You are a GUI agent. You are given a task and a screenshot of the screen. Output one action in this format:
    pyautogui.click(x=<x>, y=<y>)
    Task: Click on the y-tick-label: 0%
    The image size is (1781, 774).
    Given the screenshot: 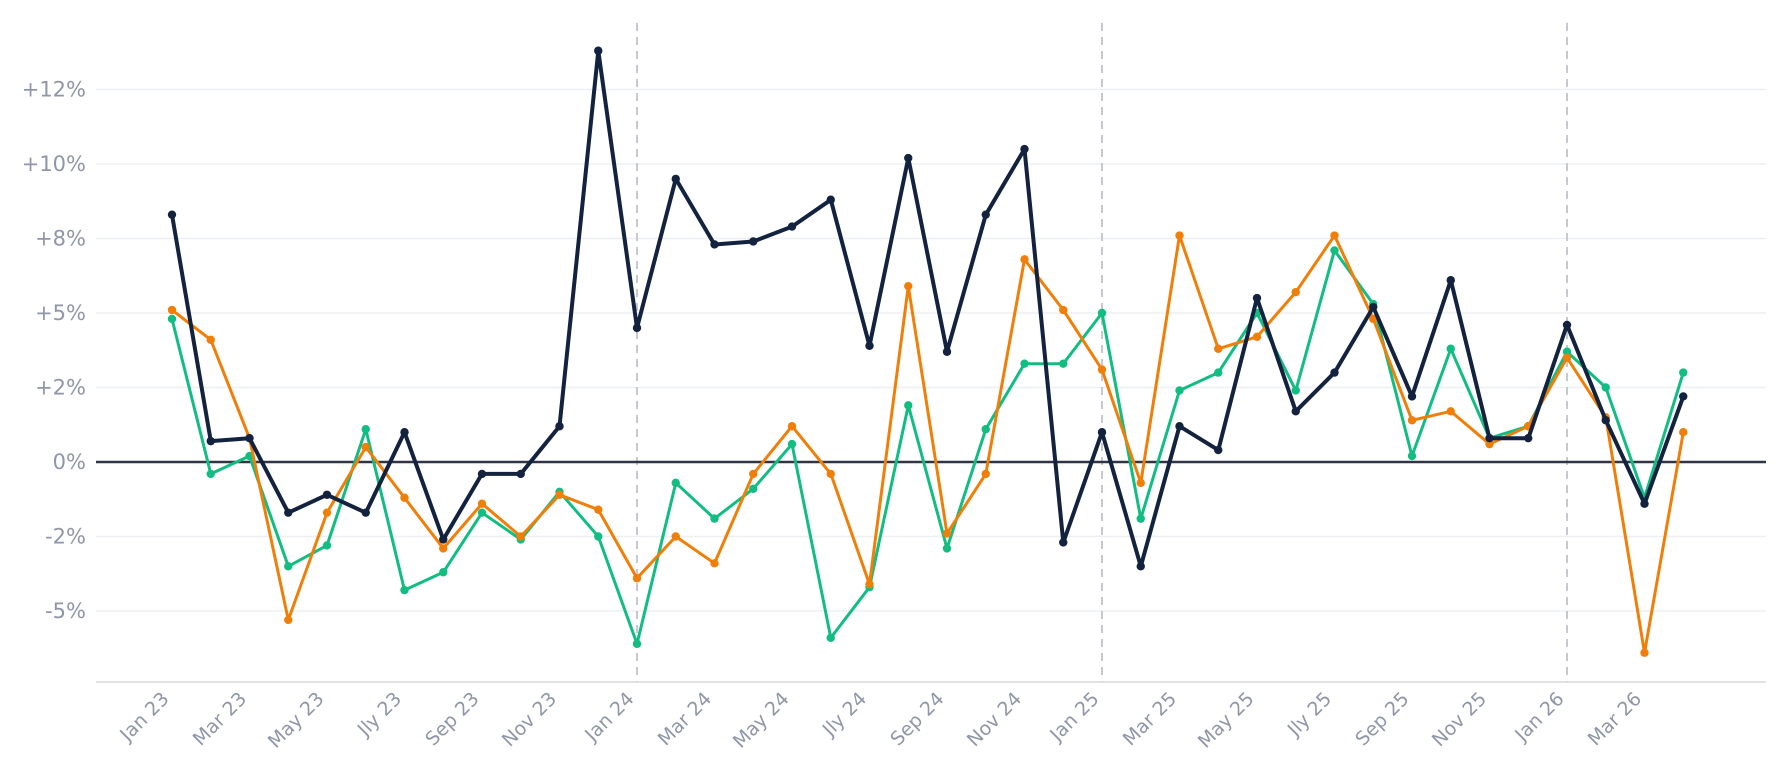 What is the action you would take?
    pyautogui.click(x=69, y=462)
    